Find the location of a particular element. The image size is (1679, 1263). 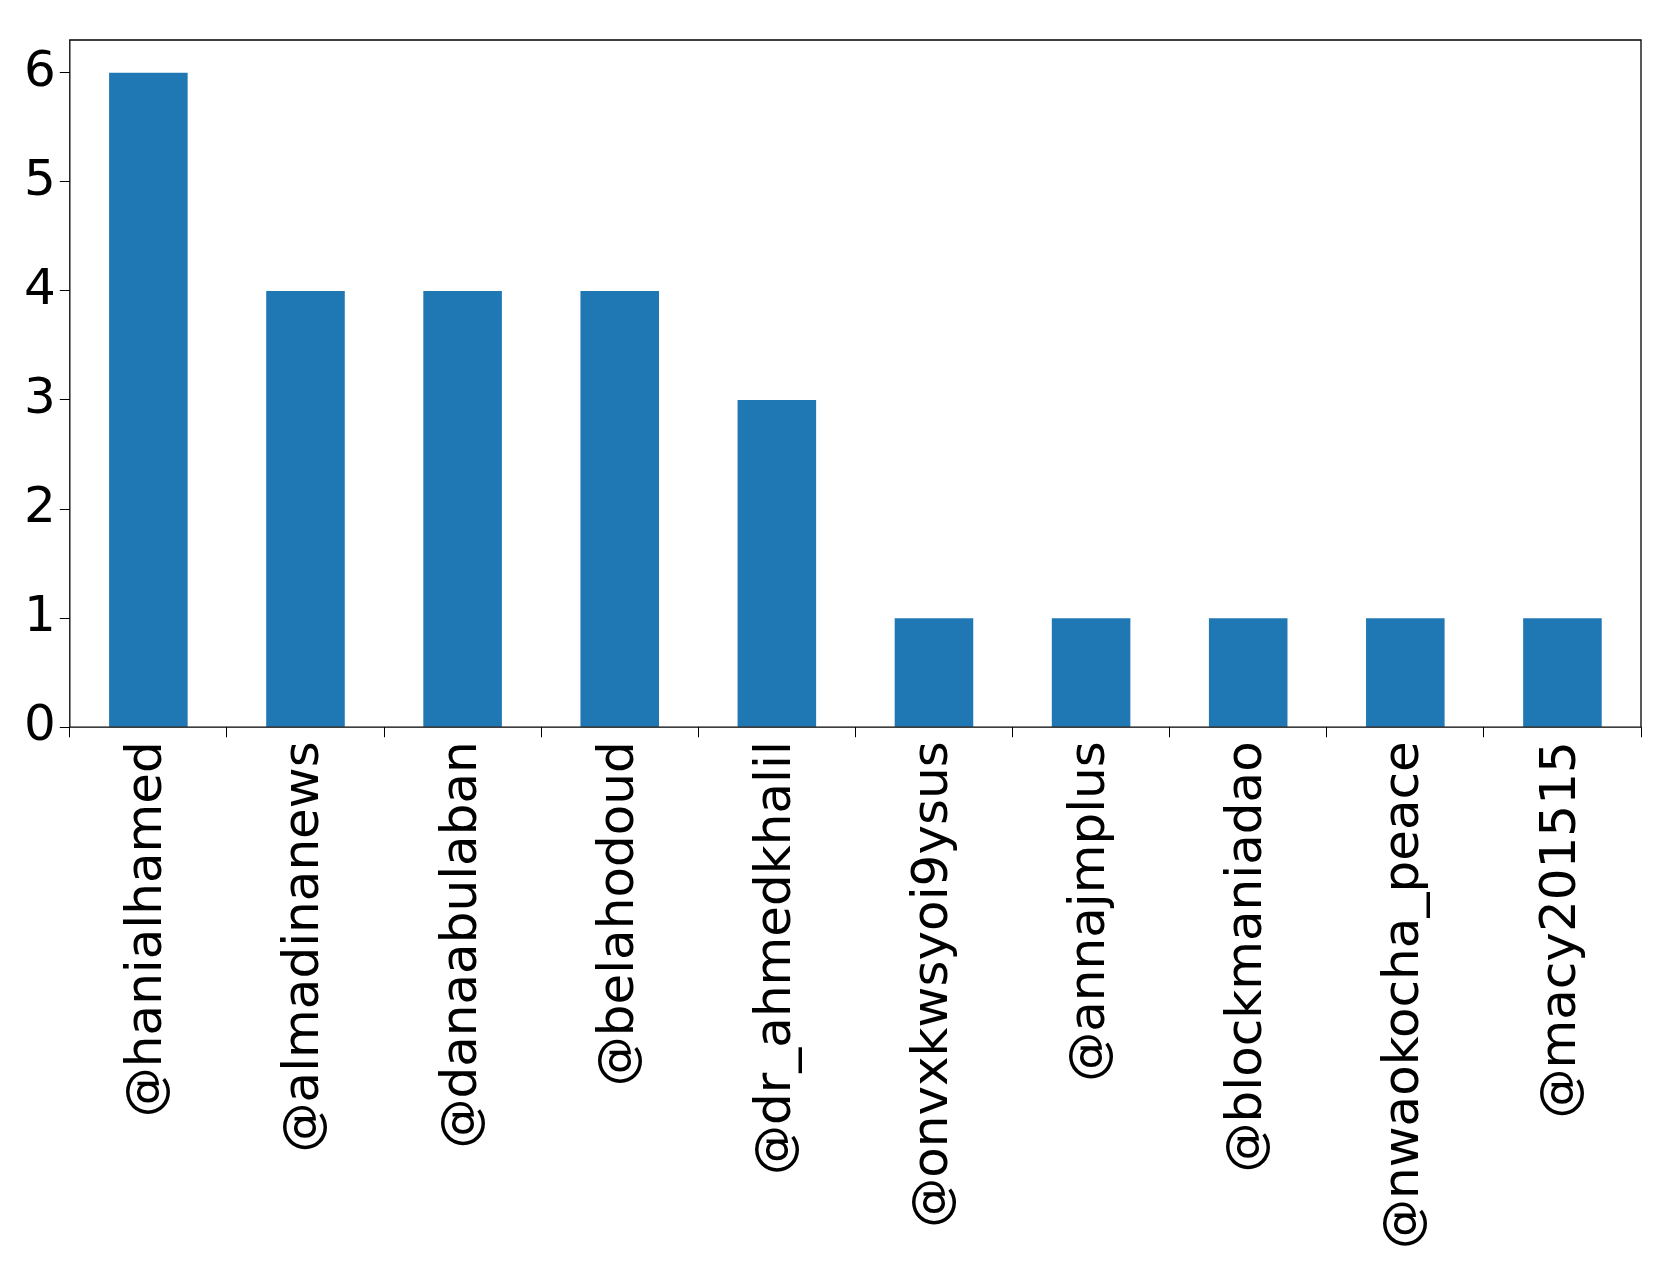

x-tick-label: @dr_ahmedkhalil is located at coordinates (772, 958).